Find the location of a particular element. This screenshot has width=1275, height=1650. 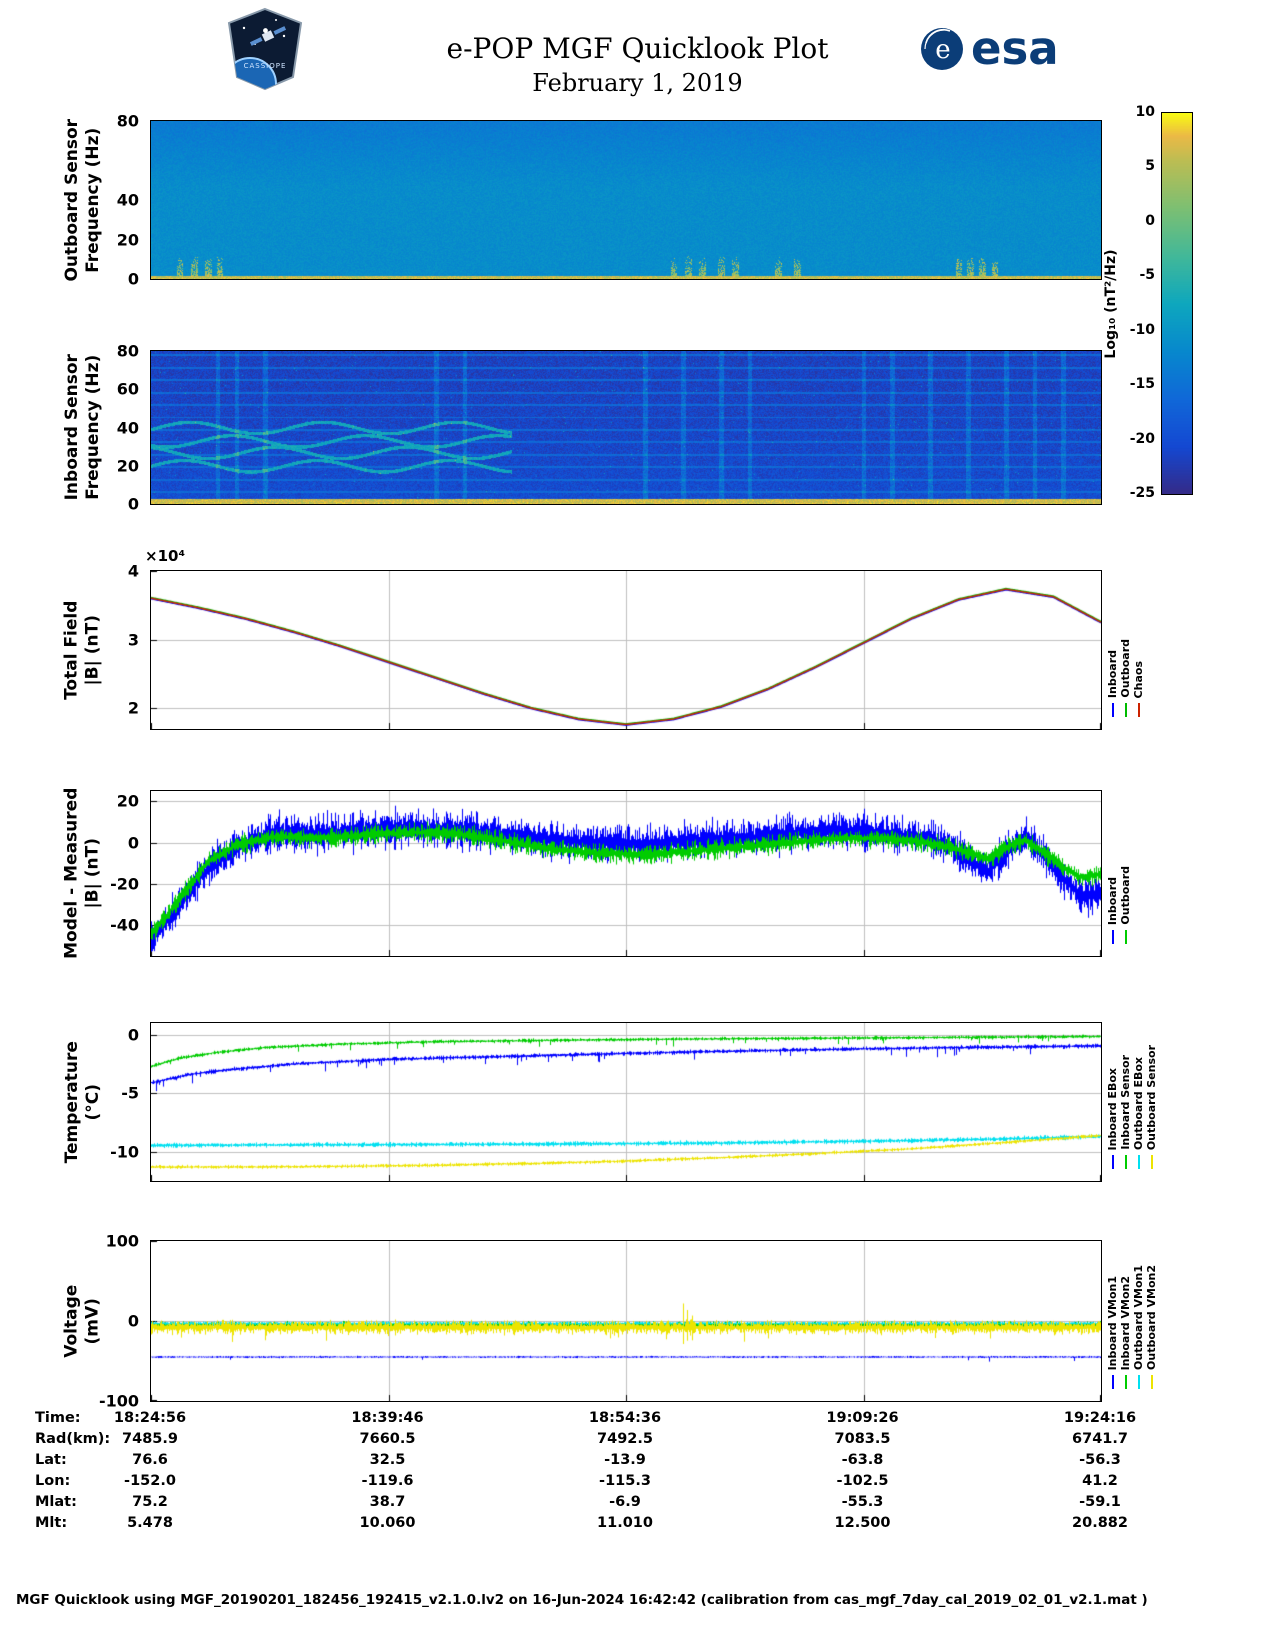

ylabel-line: (mV) is located at coordinates (93, 1321).